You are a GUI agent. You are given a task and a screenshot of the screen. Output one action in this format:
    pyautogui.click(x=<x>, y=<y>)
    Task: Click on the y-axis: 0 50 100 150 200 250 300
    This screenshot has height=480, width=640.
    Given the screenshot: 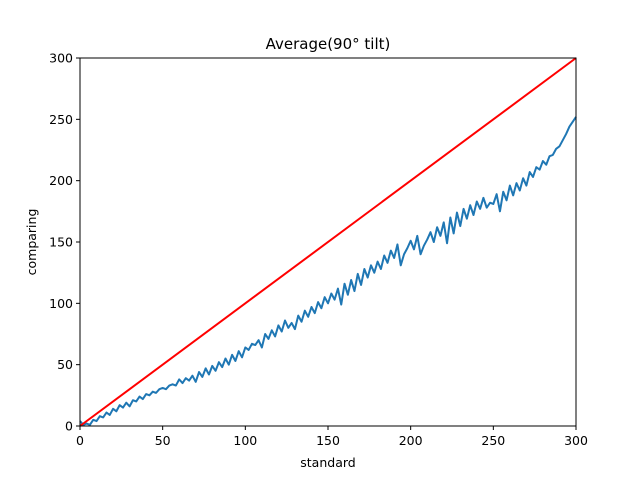 What is the action you would take?
    pyautogui.click(x=64, y=242)
    